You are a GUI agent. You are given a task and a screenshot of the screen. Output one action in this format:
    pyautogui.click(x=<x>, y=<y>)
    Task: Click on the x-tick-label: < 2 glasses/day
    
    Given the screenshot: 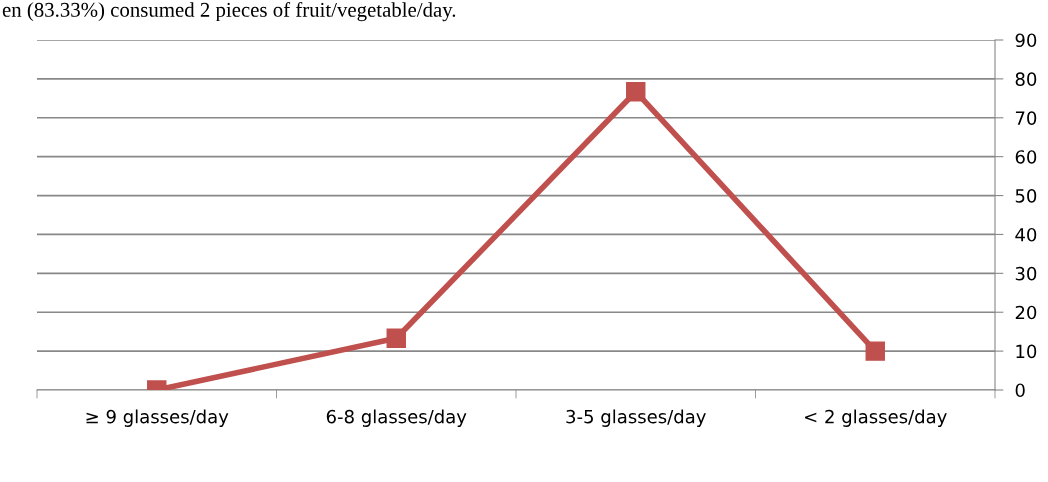 What is the action you would take?
    pyautogui.click(x=876, y=418)
    